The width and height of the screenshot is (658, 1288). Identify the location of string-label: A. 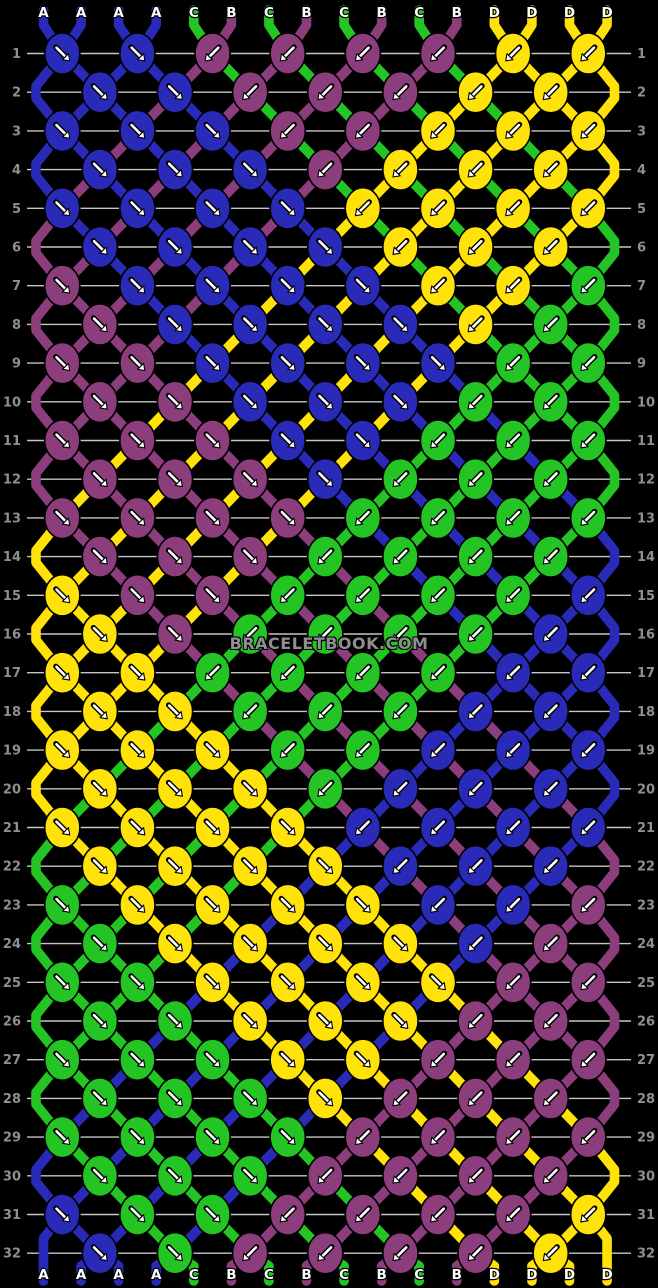
(118, 13).